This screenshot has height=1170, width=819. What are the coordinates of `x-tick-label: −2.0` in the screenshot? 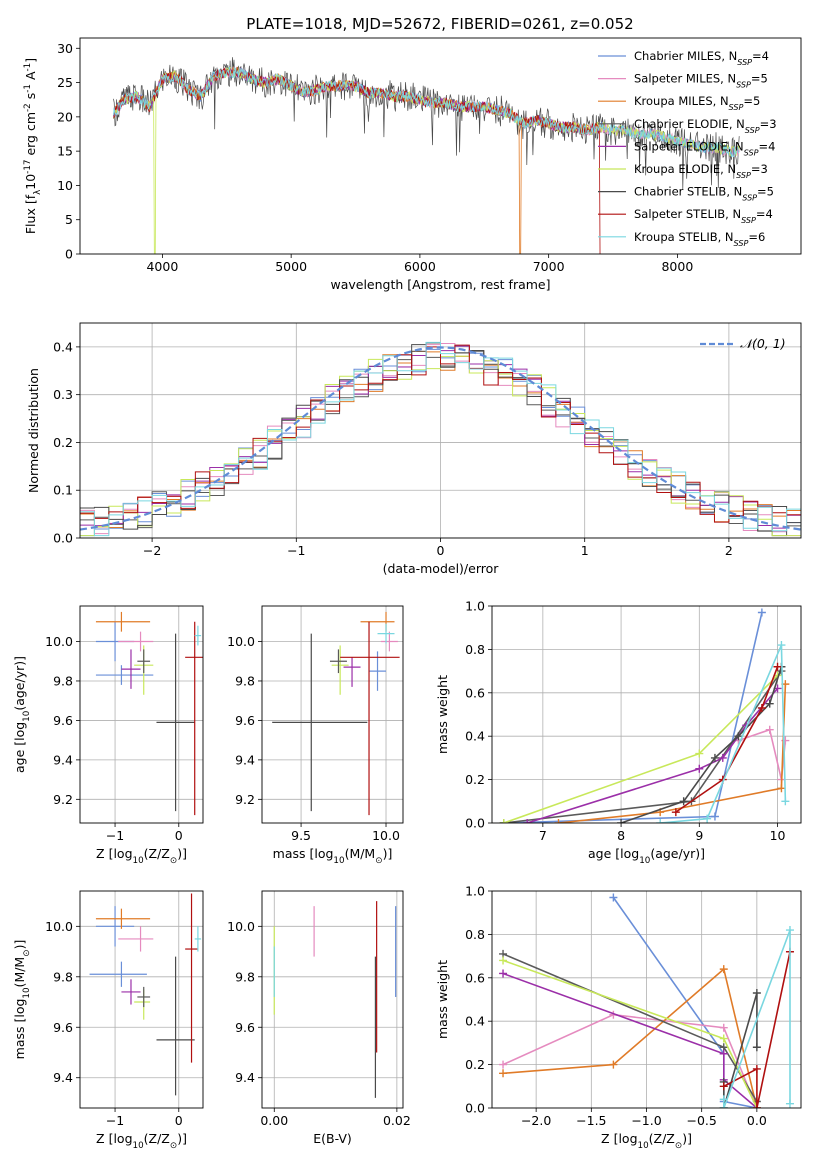 It's located at (536, 1120).